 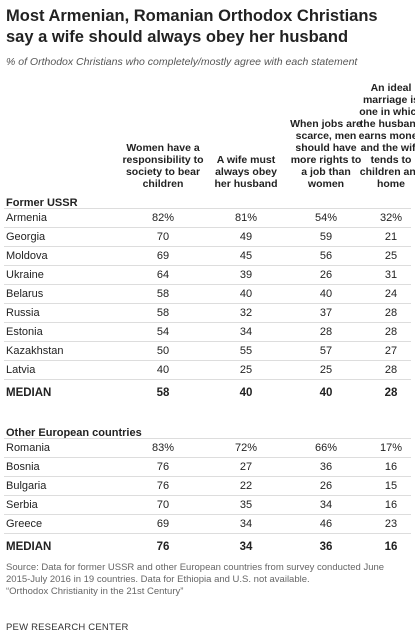 I want to click on column-header: A wife must always obey her husband, so click(x=246, y=172).